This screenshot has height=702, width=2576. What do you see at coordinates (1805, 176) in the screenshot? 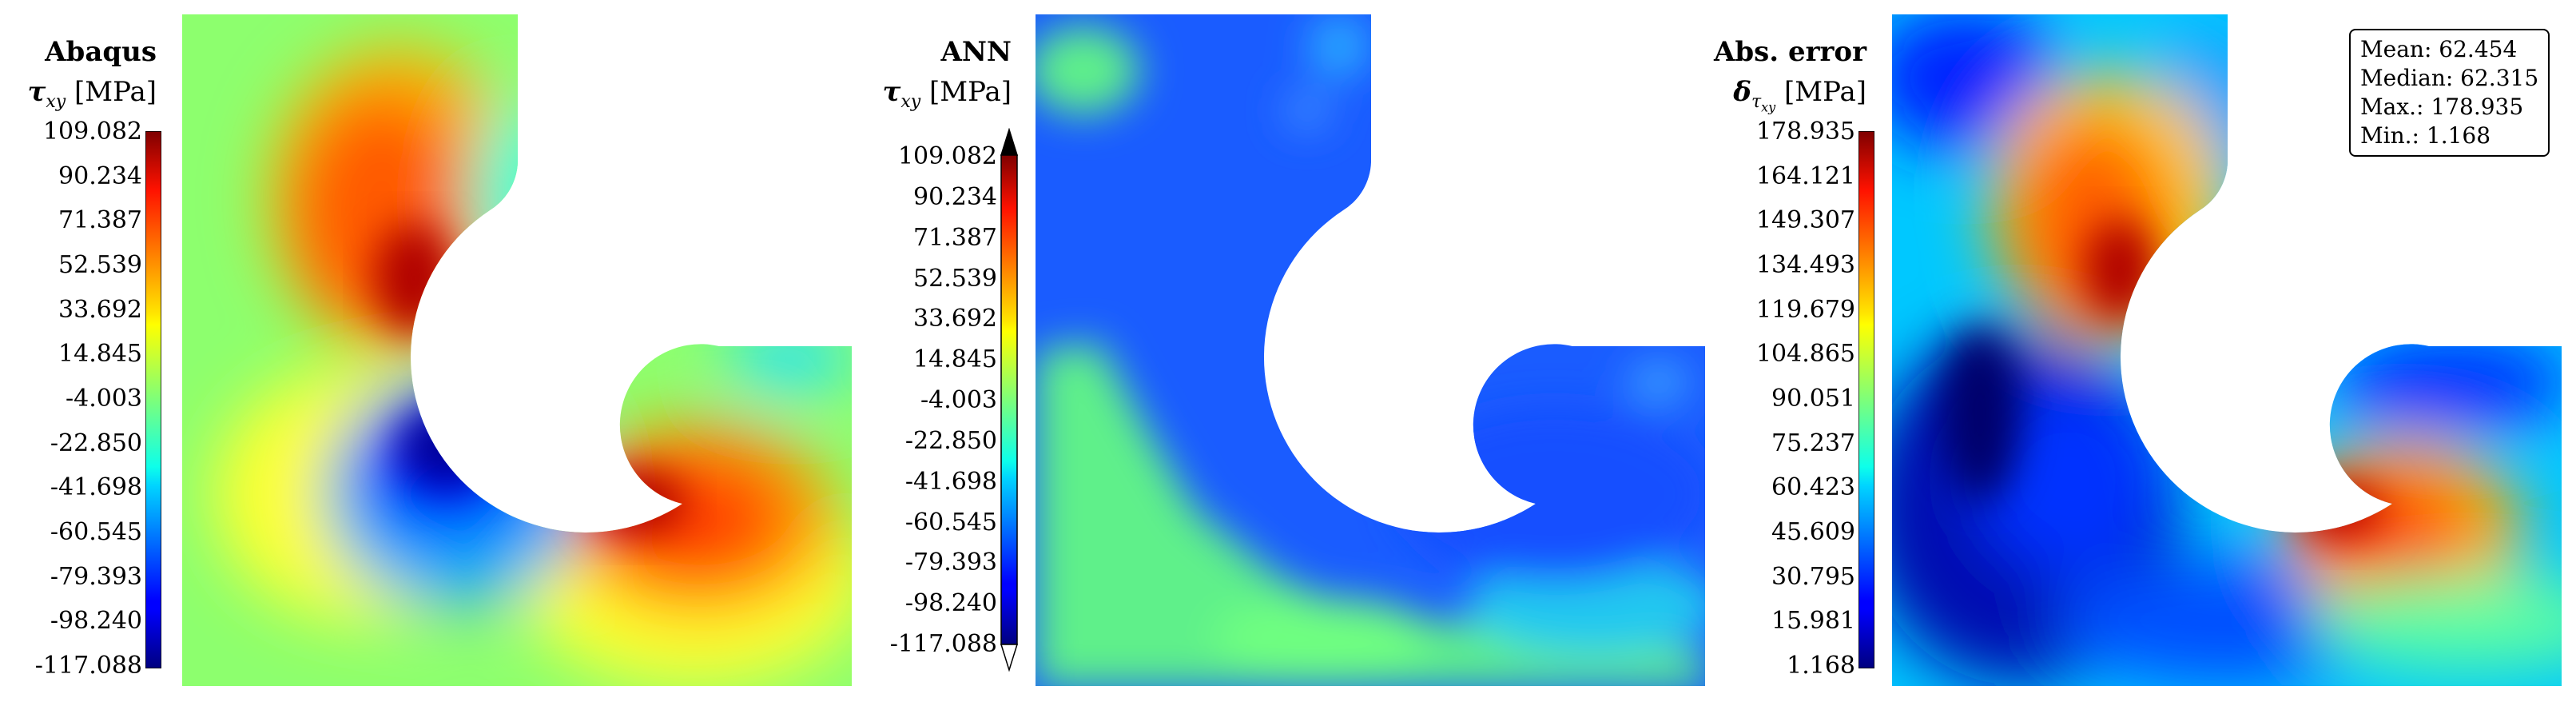
I see `colorbar-tick-label: 164.121` at bounding box center [1805, 176].